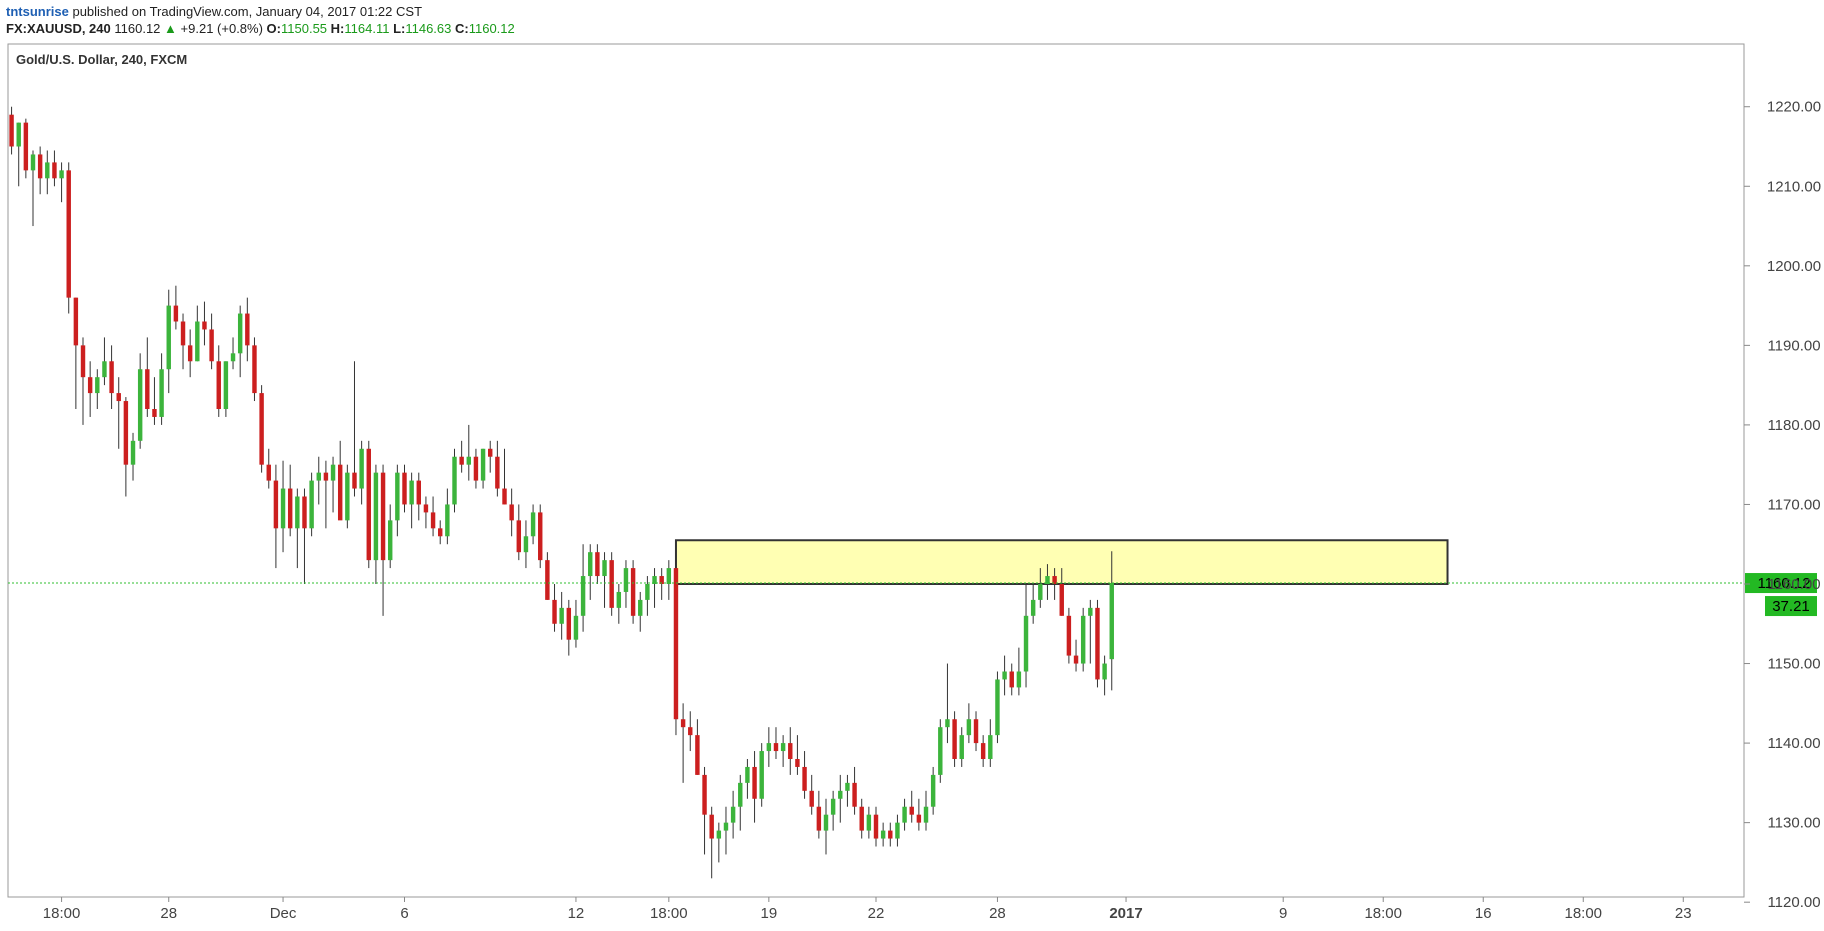 Image resolution: width=1824 pixels, height=931 pixels. I want to click on time-tick-label: 9, so click(1283, 913).